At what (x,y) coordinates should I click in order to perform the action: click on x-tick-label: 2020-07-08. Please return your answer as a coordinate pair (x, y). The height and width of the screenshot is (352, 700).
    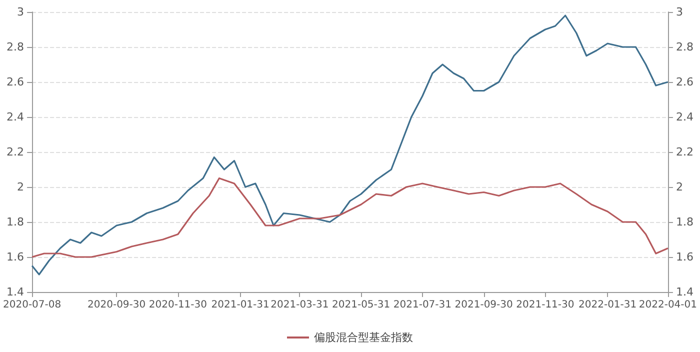
    Looking at the image, I should click on (32, 305).